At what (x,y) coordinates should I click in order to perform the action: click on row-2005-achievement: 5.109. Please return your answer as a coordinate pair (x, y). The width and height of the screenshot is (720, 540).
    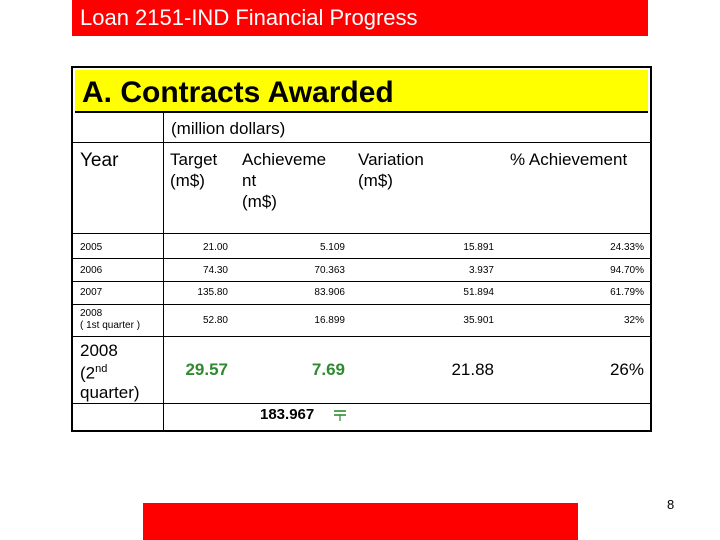
    Looking at the image, I should click on (332, 247).